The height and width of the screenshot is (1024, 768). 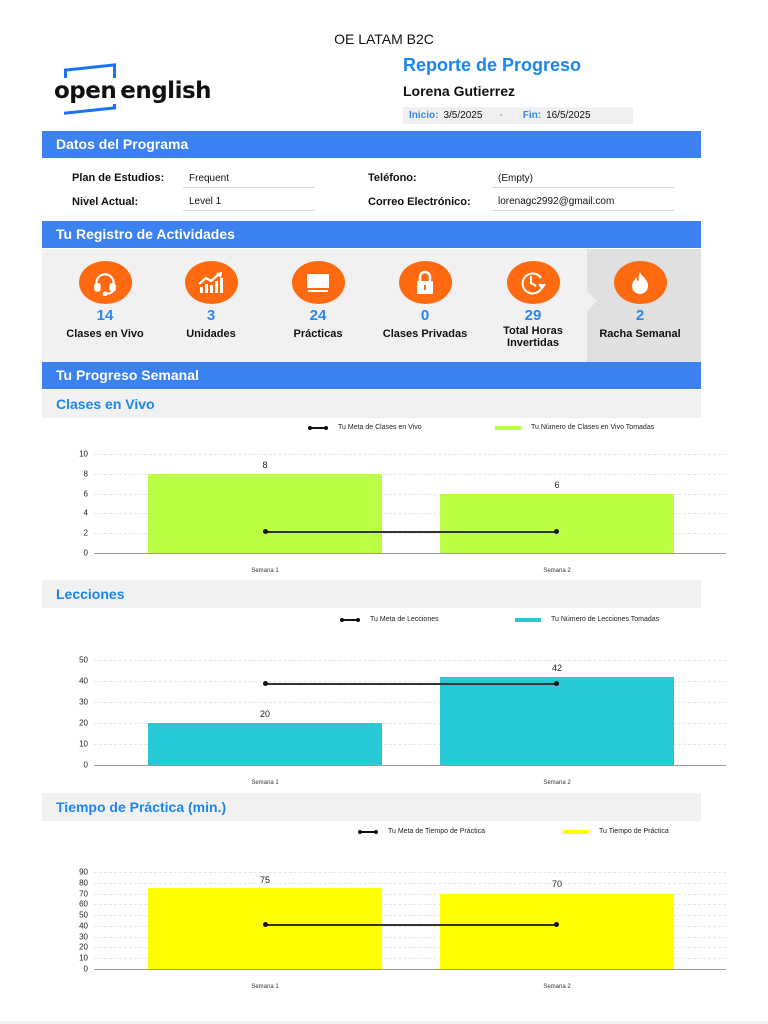 I want to click on logo-text-english: english, so click(x=166, y=91).